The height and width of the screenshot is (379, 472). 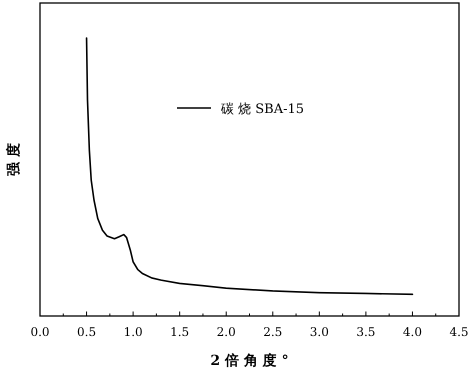 I want to click on x-tick-label: 1.5, so click(x=180, y=332).